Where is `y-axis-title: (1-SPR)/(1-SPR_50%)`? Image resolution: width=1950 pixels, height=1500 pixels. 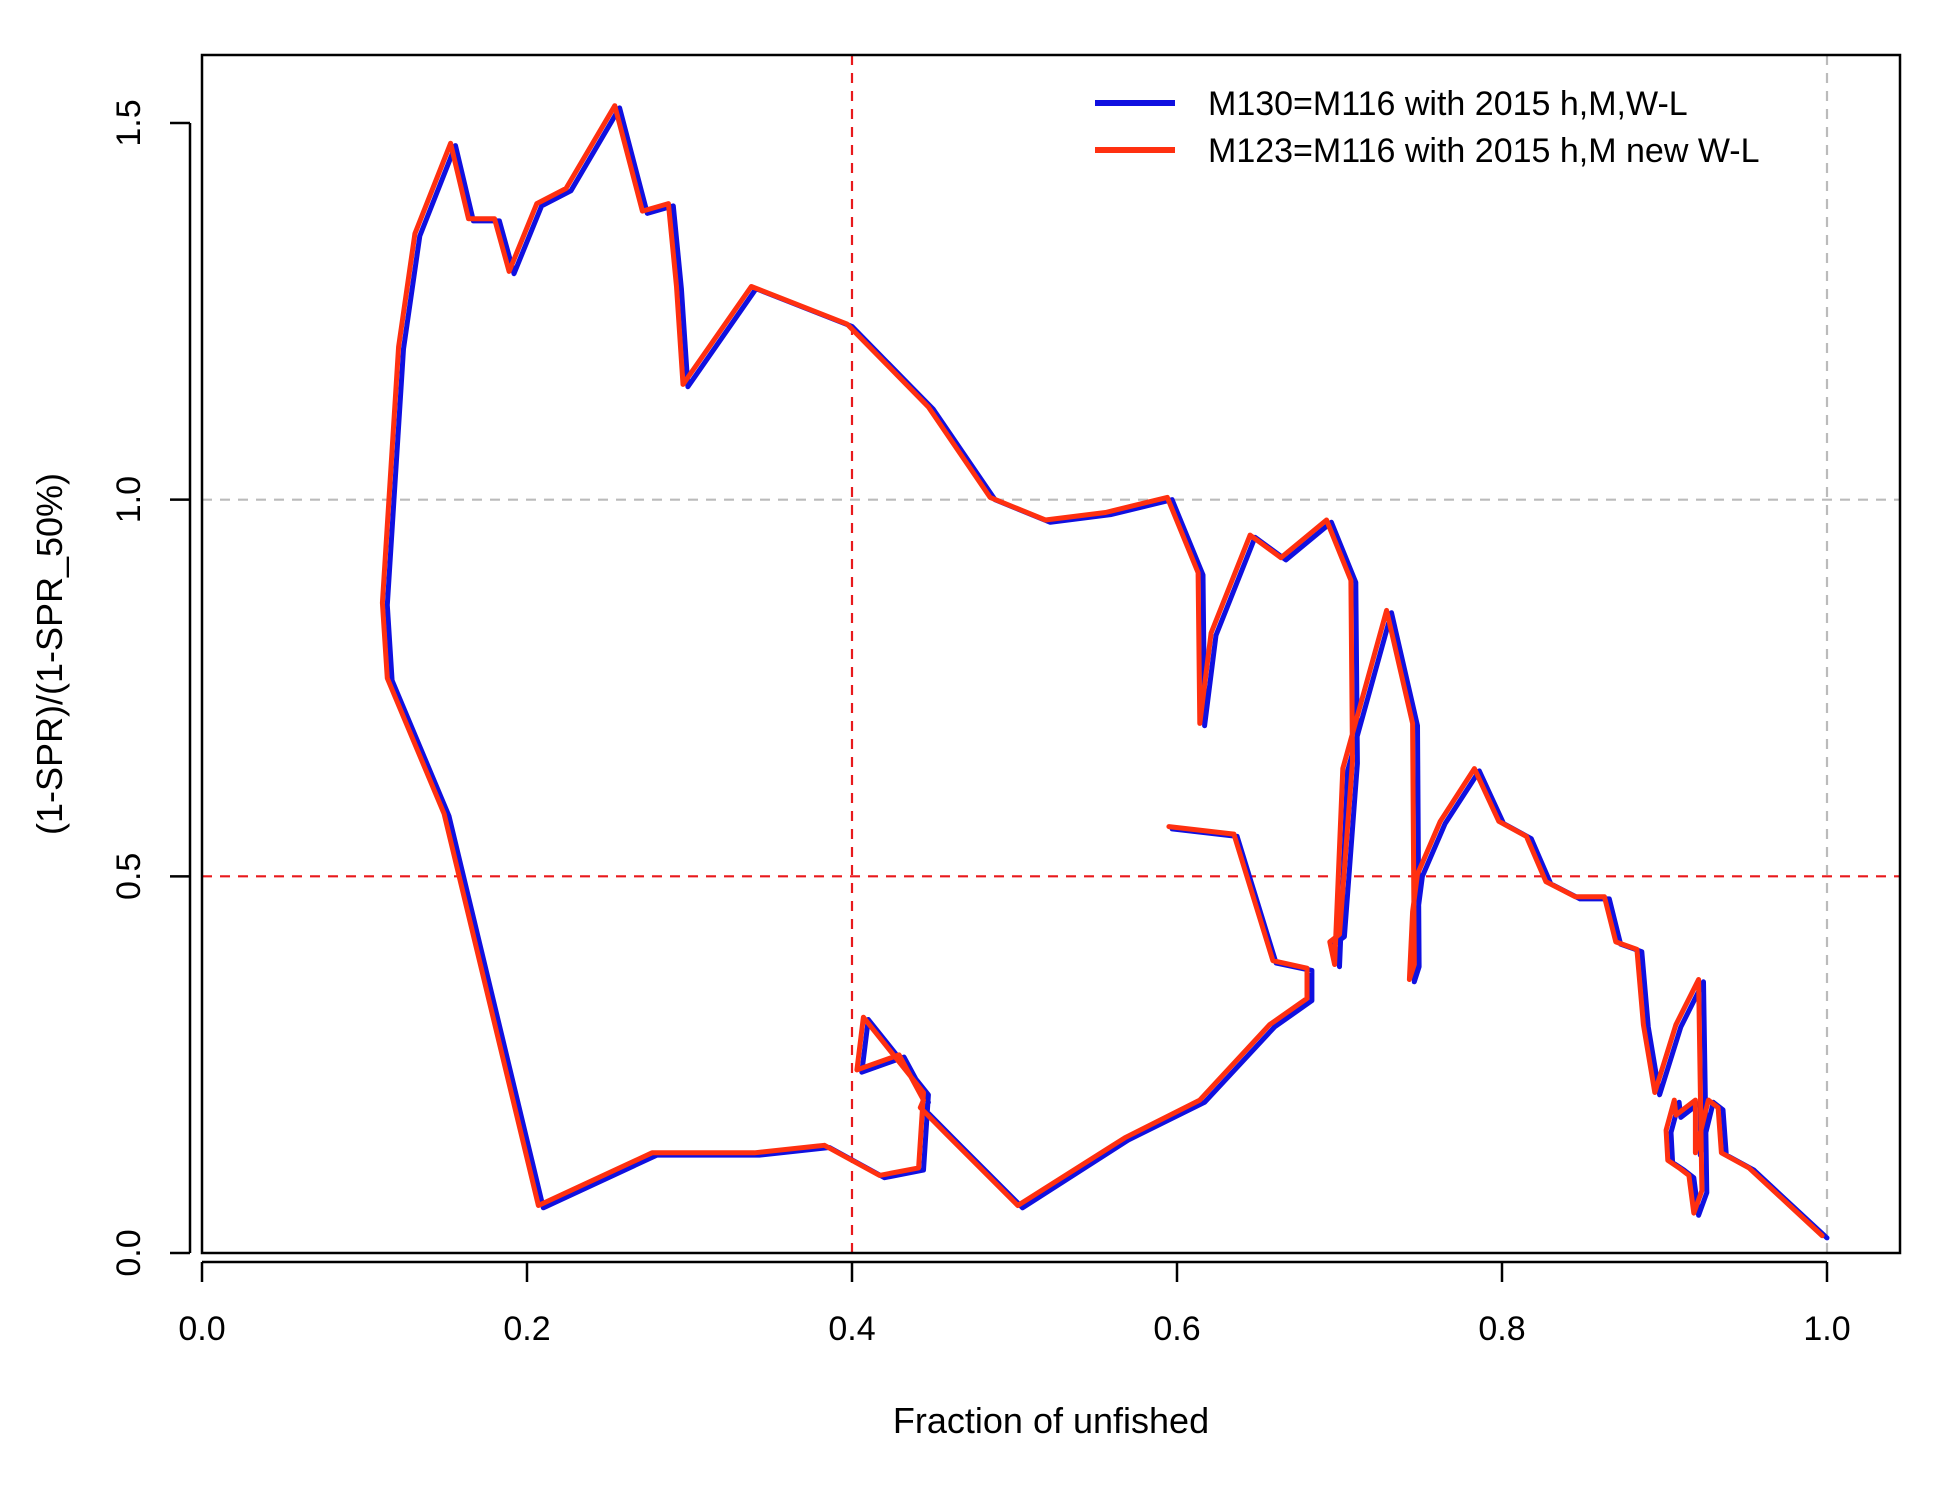 y-axis-title: (1-SPR)/(1-SPR_50%) is located at coordinates (49, 654).